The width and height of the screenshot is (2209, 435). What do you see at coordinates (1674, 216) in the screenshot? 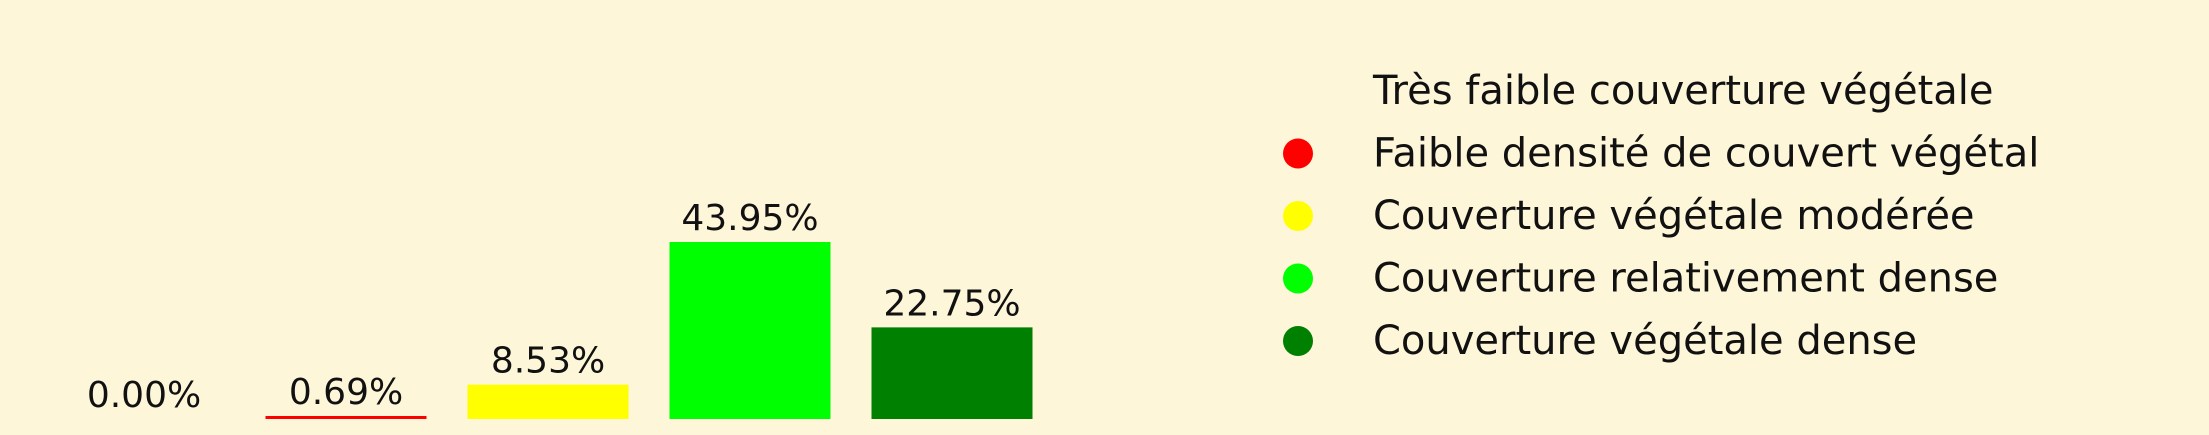
I see `legend-label-2: Couverture végétale modérée` at bounding box center [1674, 216].